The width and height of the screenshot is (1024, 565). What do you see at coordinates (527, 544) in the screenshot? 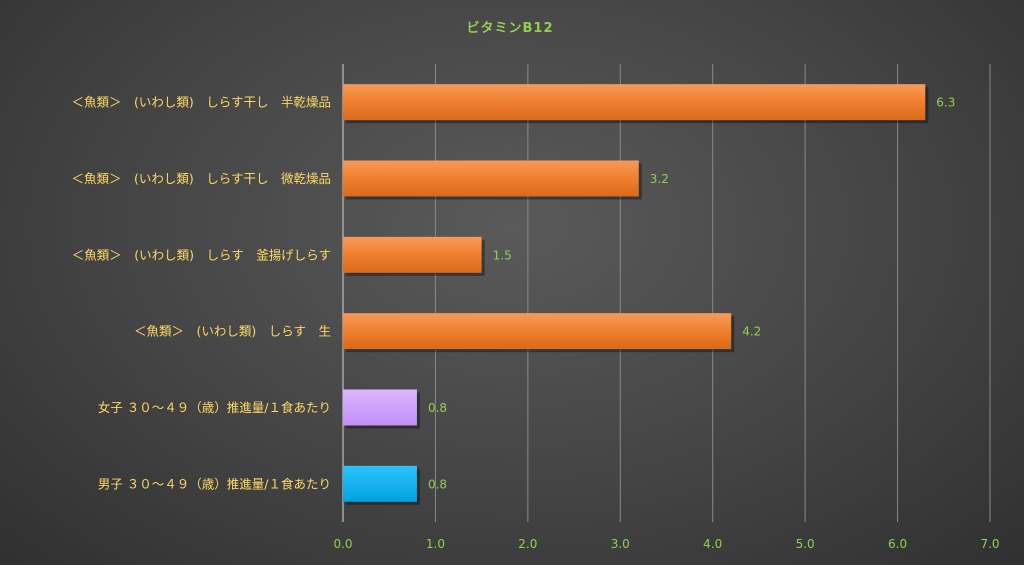
I see `x-tick-label: 2.0` at bounding box center [527, 544].